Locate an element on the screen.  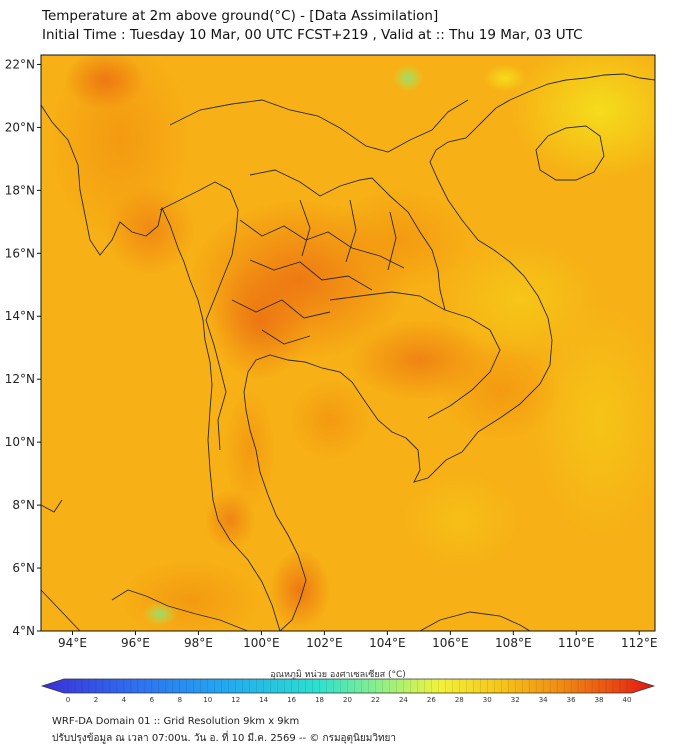
colorbar-tick-label: 40 is located at coordinates (627, 700).